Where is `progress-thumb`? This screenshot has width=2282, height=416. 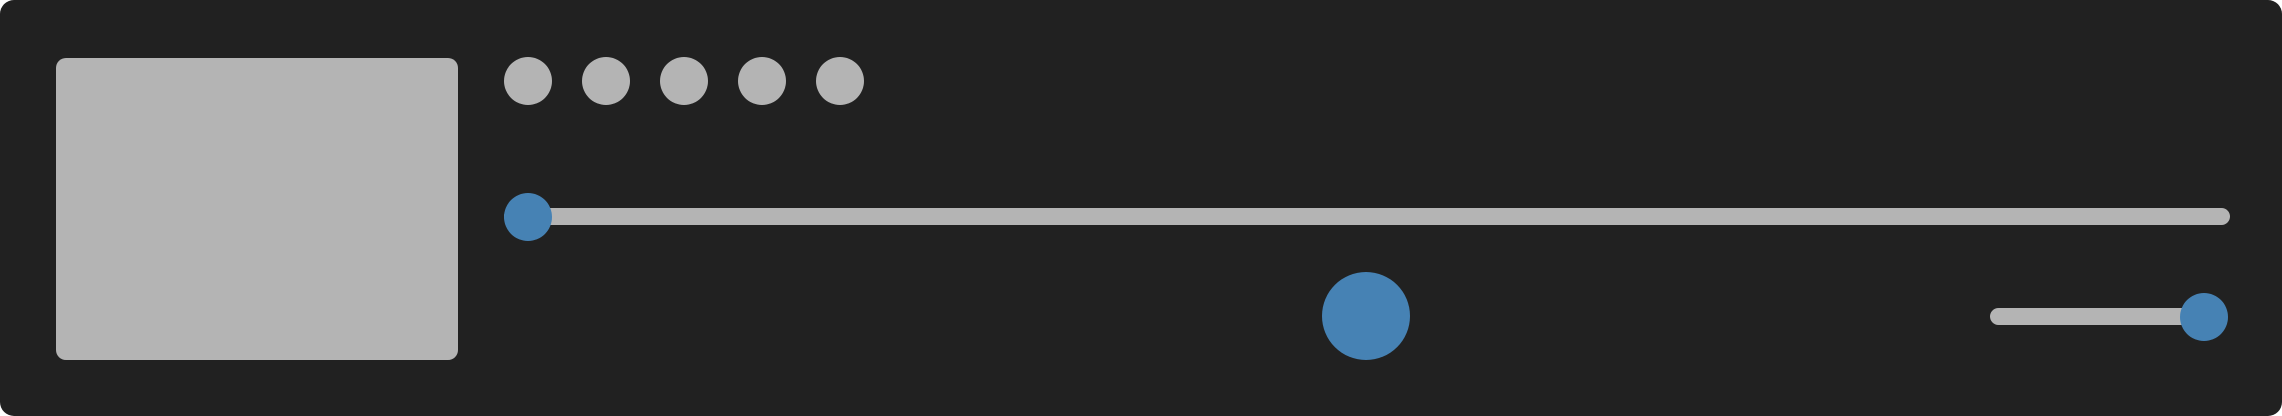 progress-thumb is located at coordinates (528, 217).